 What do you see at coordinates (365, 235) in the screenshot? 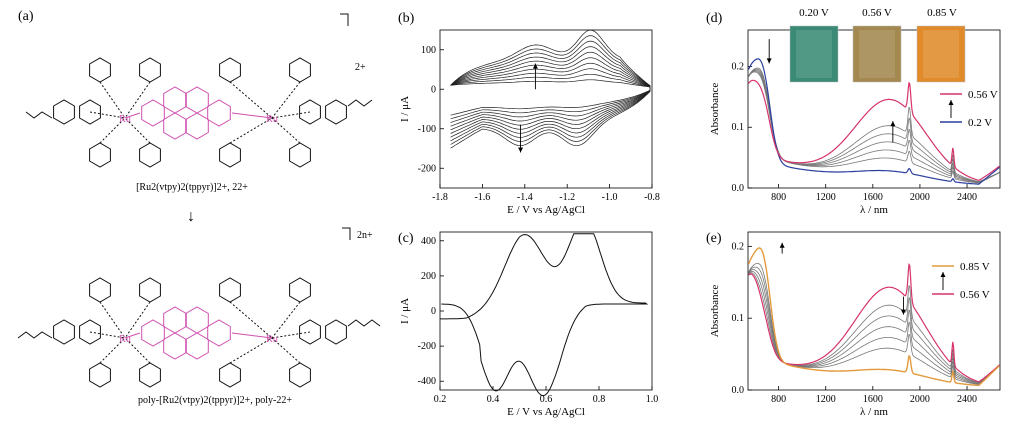
I see `polymer-charge: 2n+` at bounding box center [365, 235].